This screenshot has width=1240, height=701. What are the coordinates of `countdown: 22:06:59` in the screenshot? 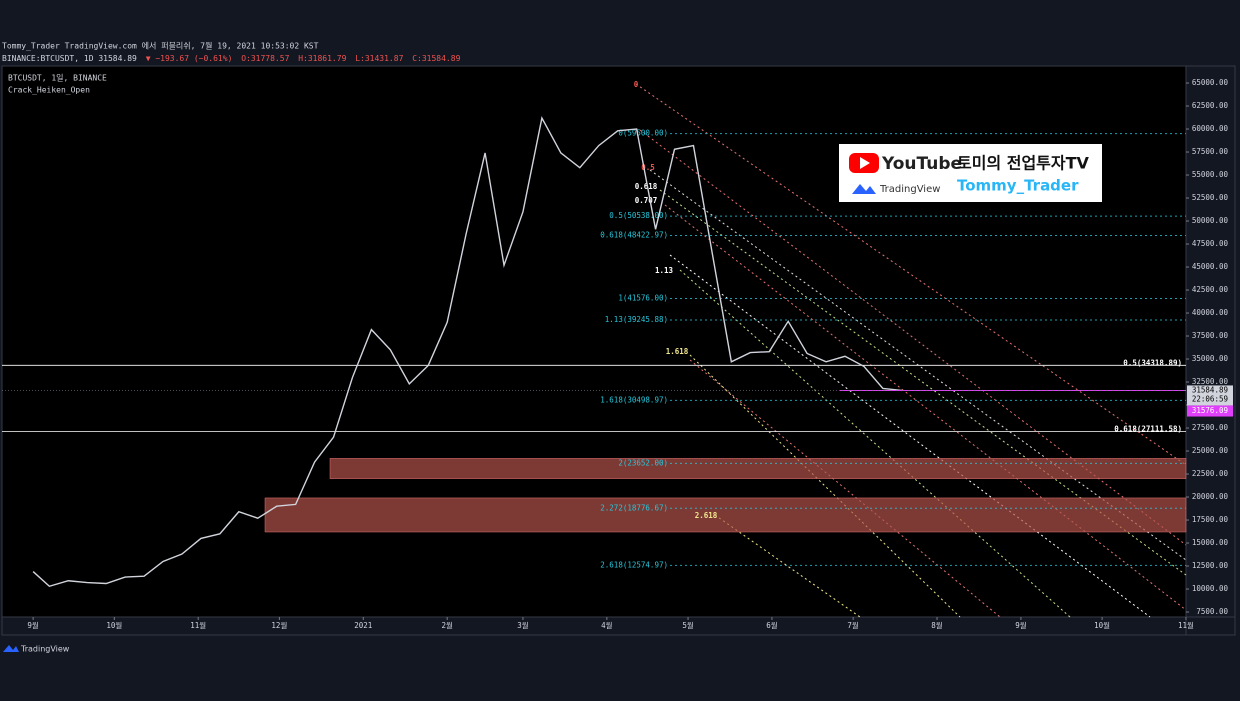 It's located at (1210, 398).